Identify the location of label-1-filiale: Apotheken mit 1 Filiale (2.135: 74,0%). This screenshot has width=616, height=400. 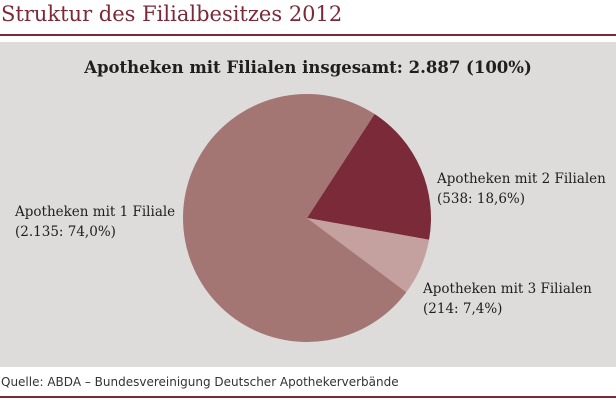
(95, 222).